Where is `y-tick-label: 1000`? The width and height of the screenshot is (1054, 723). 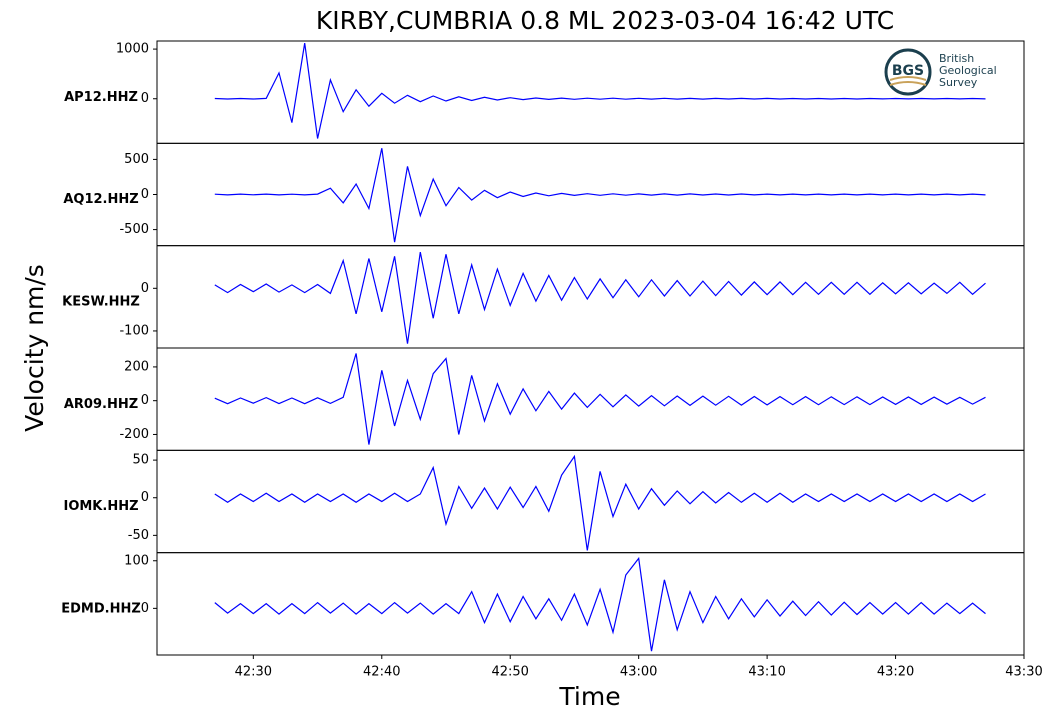
y-tick-label: 1000 is located at coordinates (132, 49).